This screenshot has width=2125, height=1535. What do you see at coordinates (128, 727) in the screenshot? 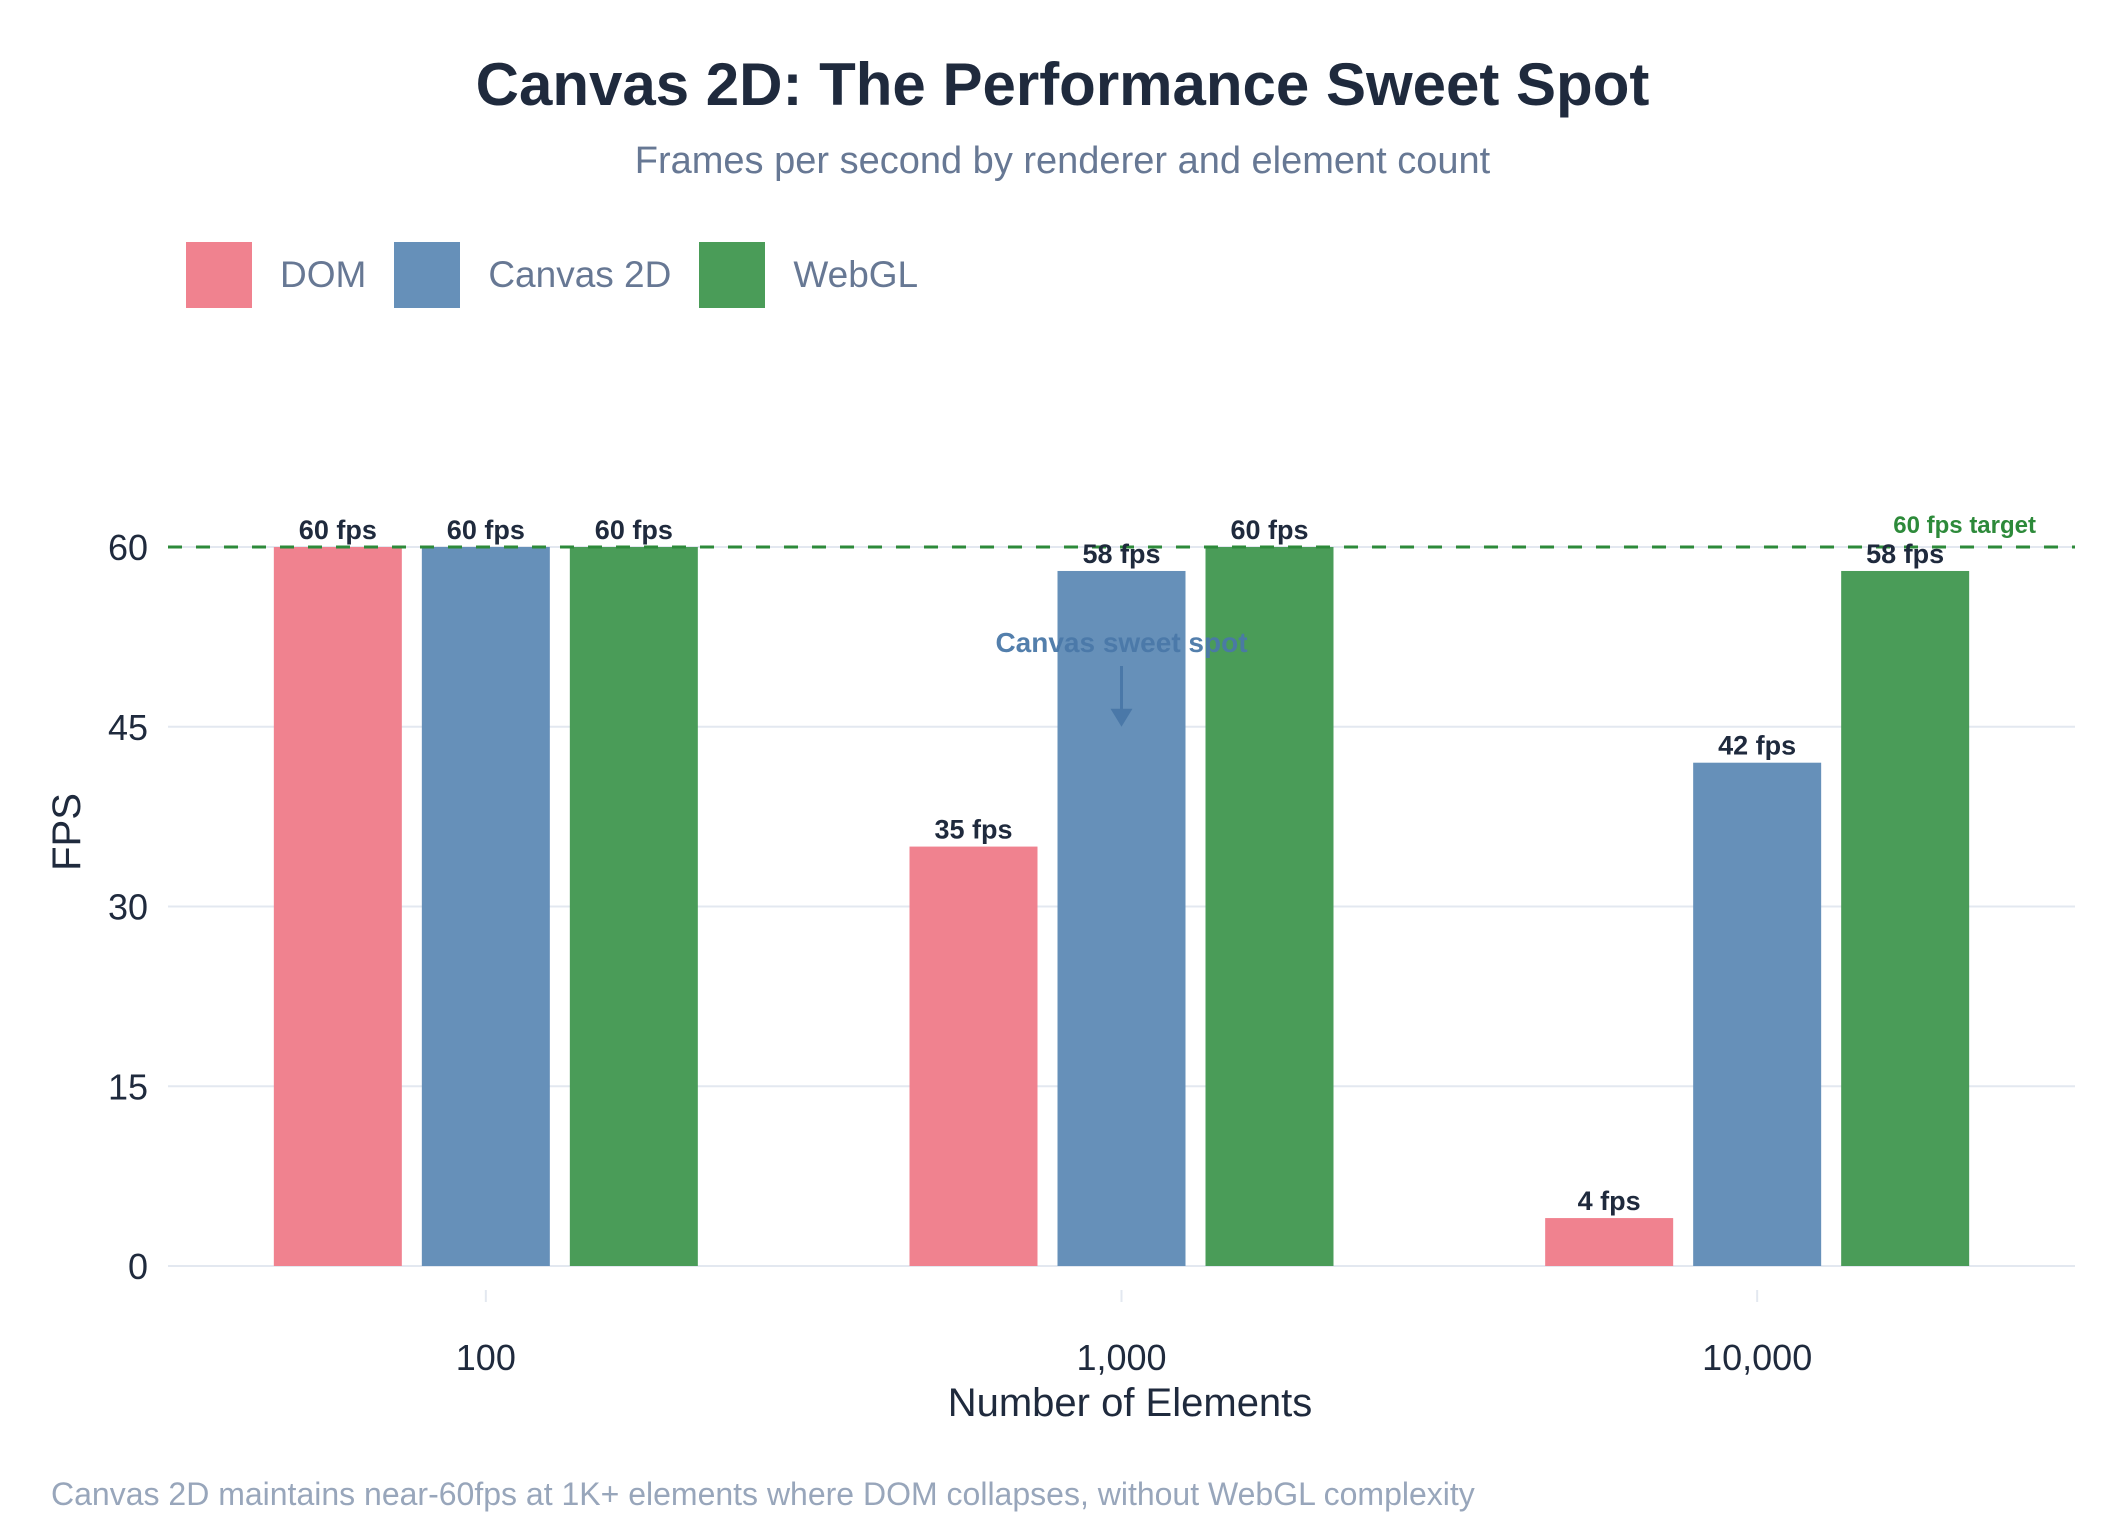
I see `y-tick-label: 45` at bounding box center [128, 727].